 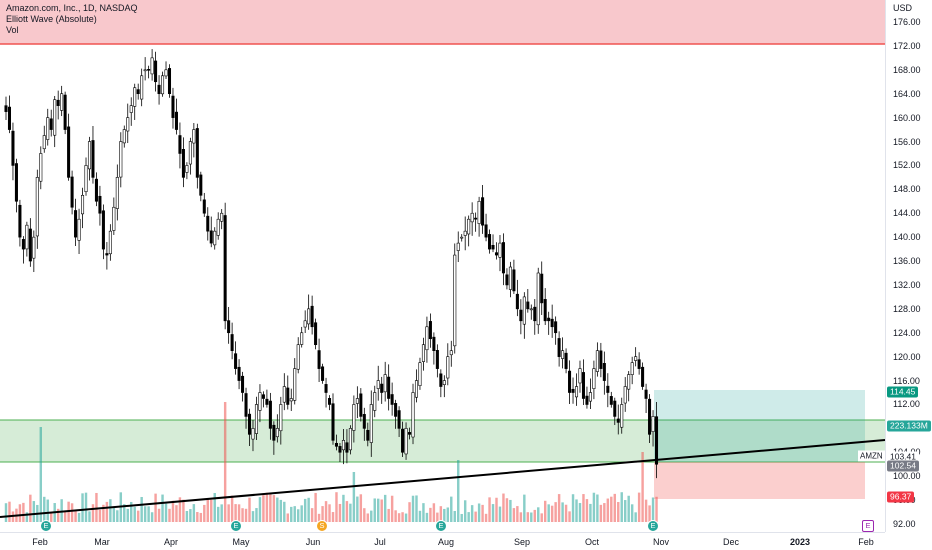 I want to click on time-tick: Oct, so click(x=592, y=542).